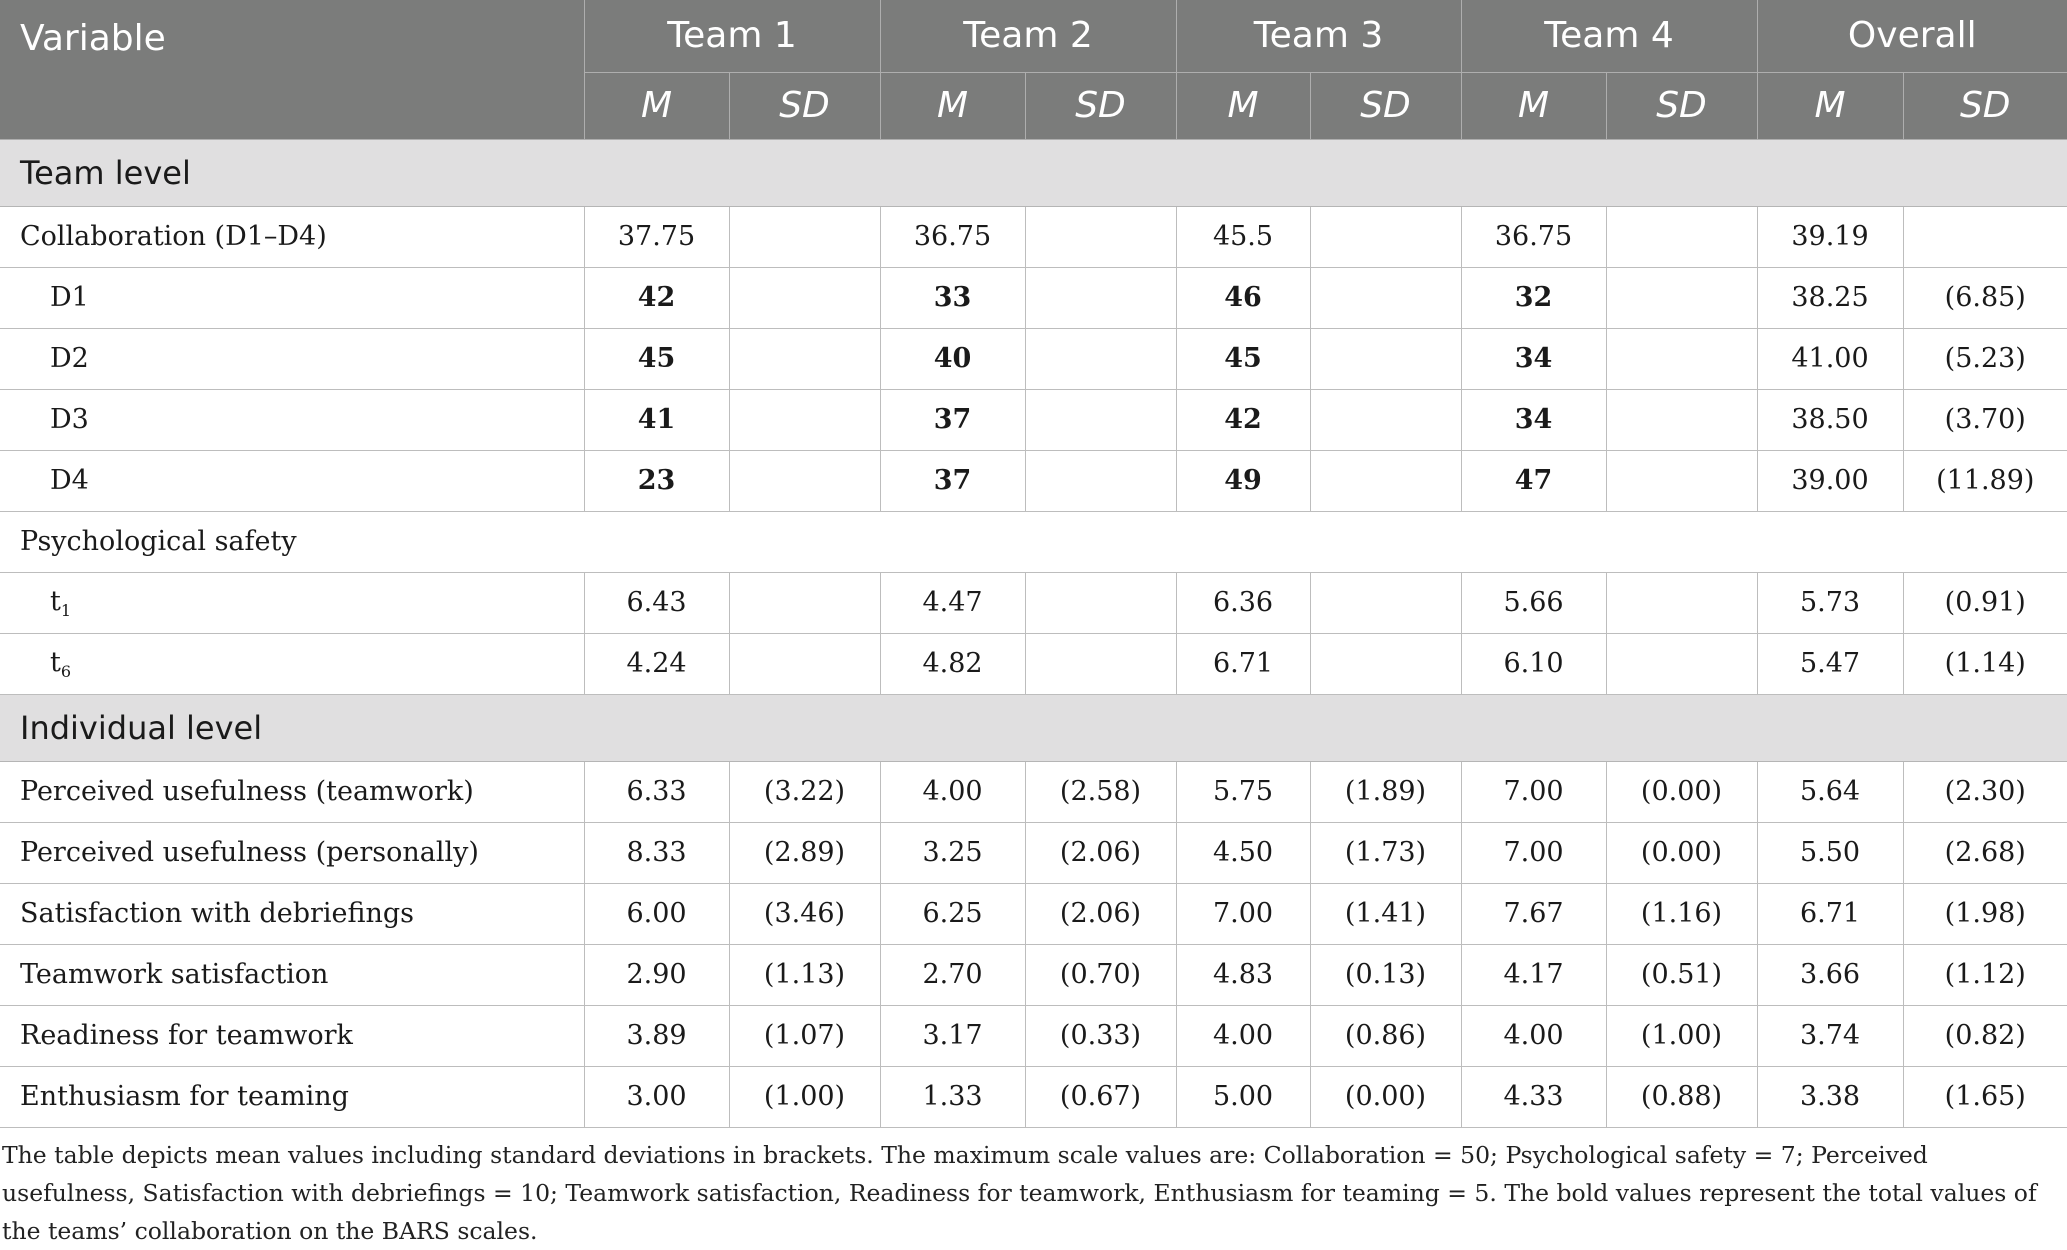  I want to click on mean-cell: 2.70, so click(953, 975).